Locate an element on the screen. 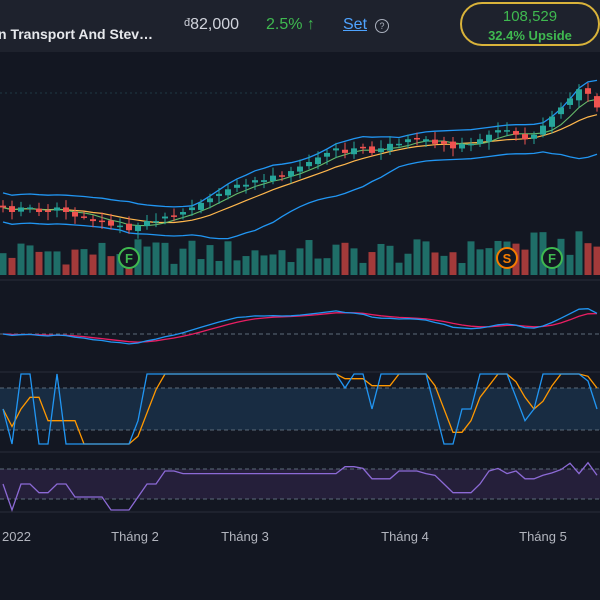 The width and height of the screenshot is (600, 600). currency-symbol: đ is located at coordinates (187, 23).